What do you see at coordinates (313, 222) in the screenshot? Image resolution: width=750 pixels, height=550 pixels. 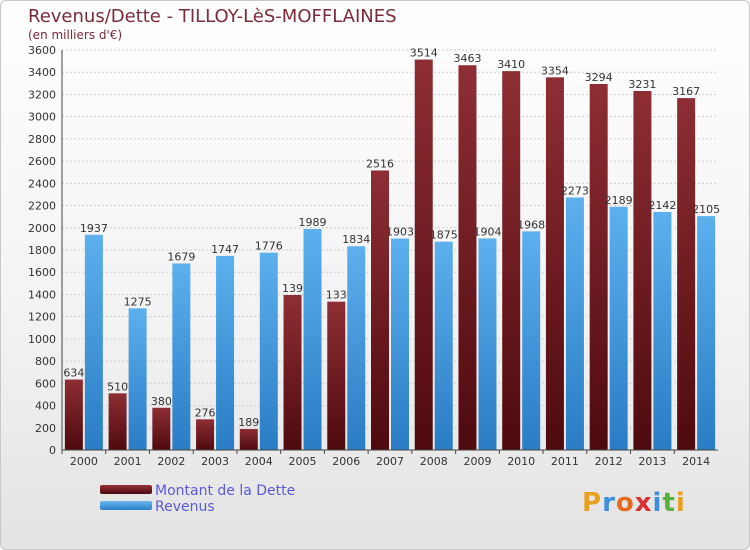 I see `data-label-revenue: 1989` at bounding box center [313, 222].